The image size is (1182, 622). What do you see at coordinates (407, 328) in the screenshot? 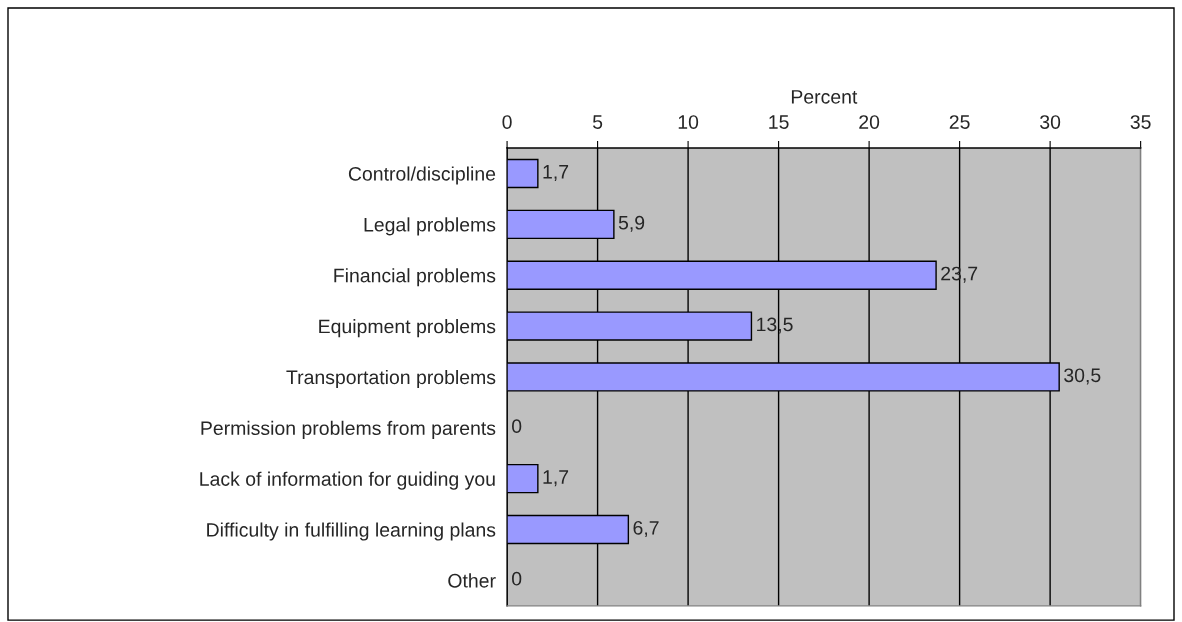
I see `y-tick-label: Equipment problems` at bounding box center [407, 328].